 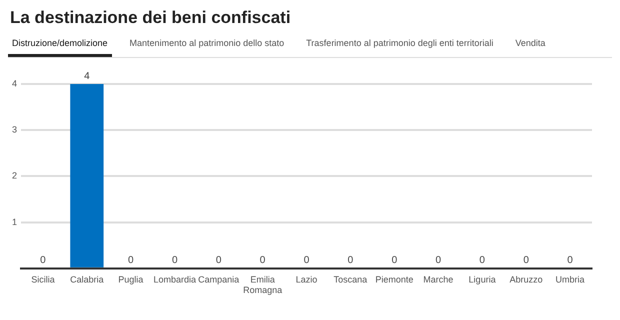 What do you see at coordinates (15, 83) in the screenshot?
I see `y-tick-label: 4` at bounding box center [15, 83].